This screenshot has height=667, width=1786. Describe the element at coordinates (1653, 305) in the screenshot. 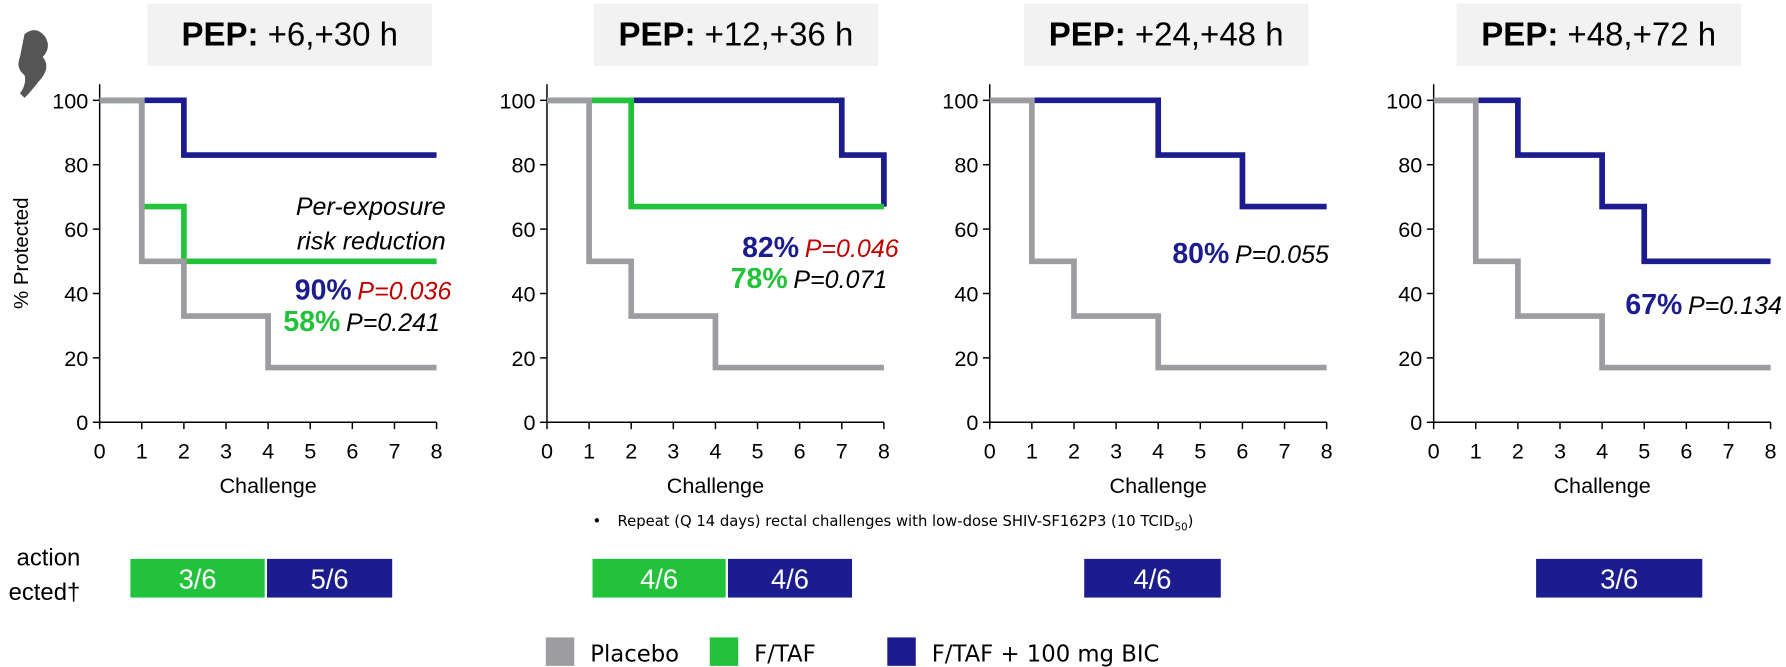

I see `annotation-span: 67%` at that location.